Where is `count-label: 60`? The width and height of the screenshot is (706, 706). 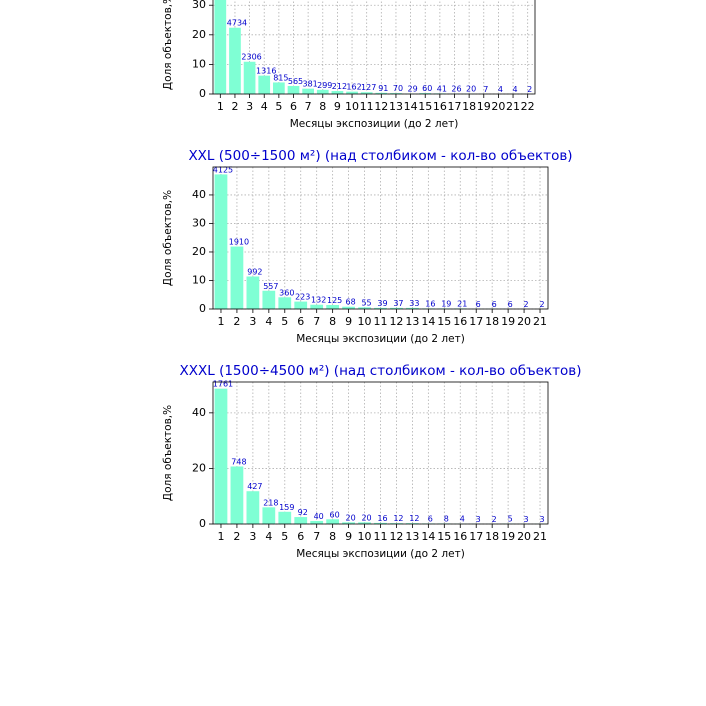 count-label: 60 is located at coordinates (427, 88).